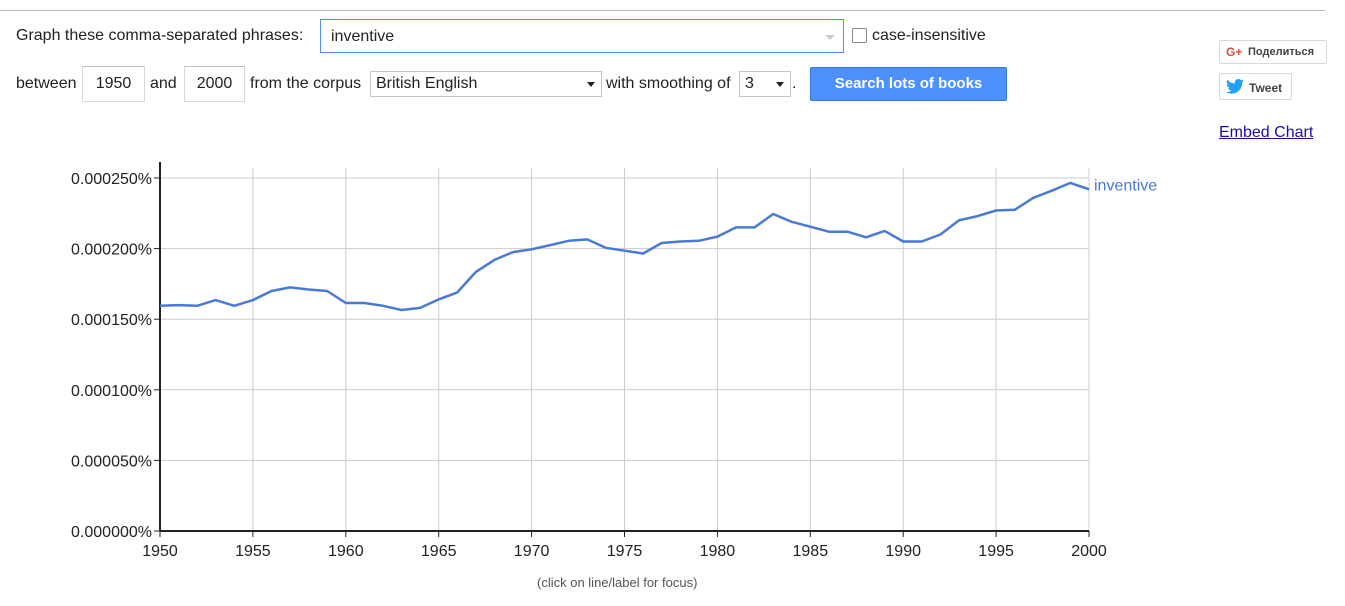 The height and width of the screenshot is (606, 1345). Describe the element at coordinates (111, 320) in the screenshot. I see `y-tick-label: 0.000150%` at that location.